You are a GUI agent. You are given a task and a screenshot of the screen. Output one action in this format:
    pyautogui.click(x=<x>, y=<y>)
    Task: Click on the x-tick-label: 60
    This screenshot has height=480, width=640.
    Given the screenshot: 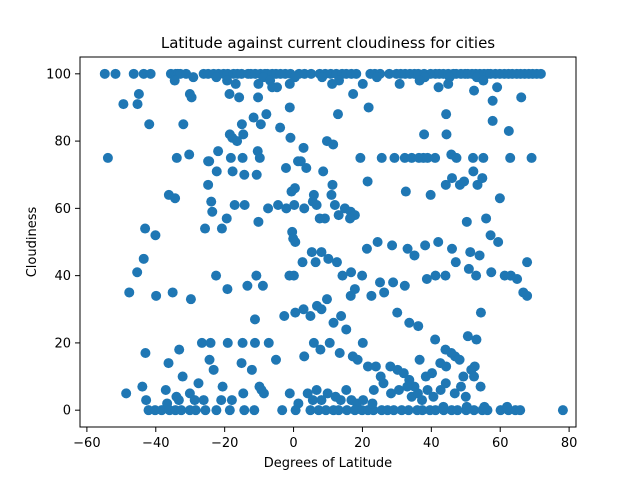 What is the action you would take?
    pyautogui.click(x=500, y=443)
    